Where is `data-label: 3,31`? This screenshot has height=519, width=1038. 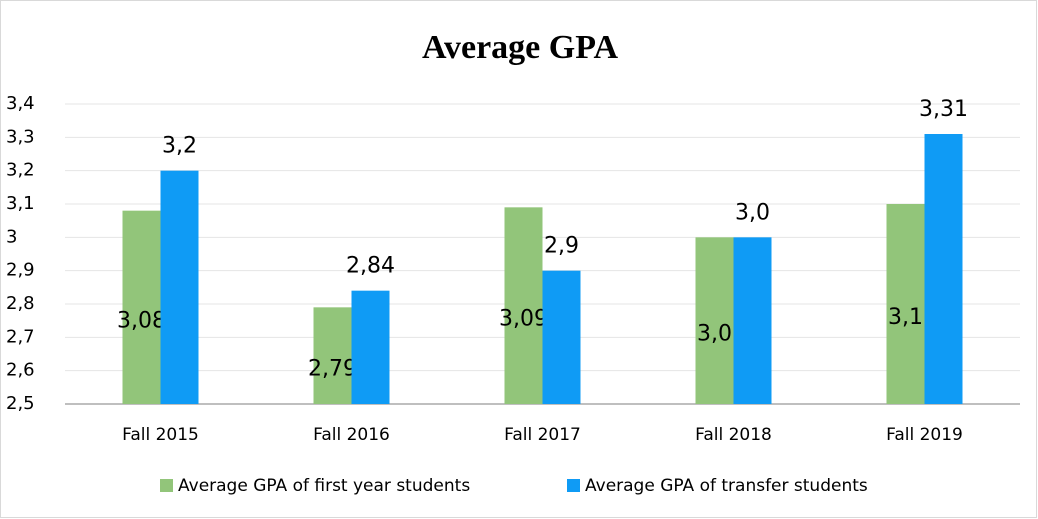 data-label: 3,31 is located at coordinates (943, 109).